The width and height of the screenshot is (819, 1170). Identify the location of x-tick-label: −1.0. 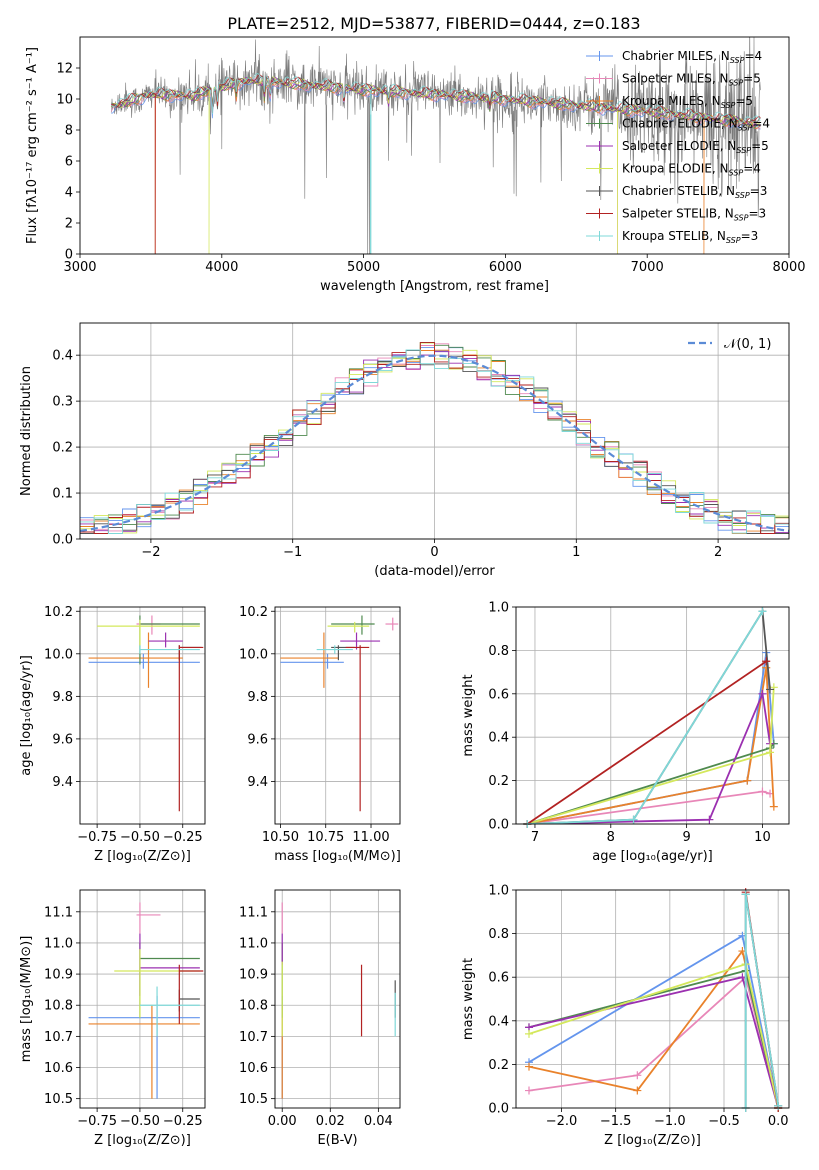
(670, 1121).